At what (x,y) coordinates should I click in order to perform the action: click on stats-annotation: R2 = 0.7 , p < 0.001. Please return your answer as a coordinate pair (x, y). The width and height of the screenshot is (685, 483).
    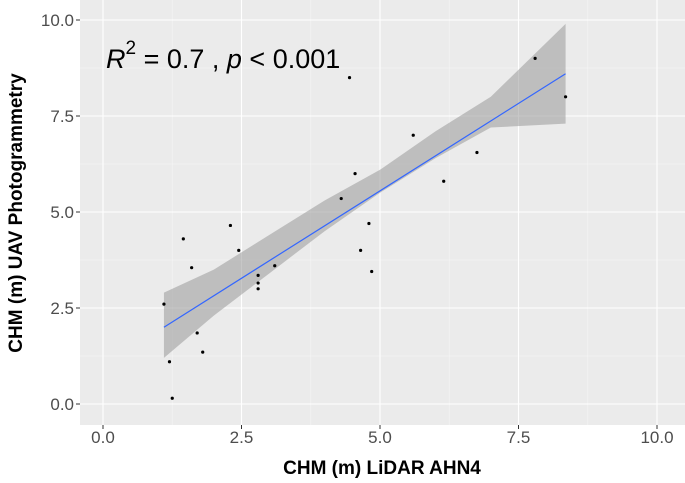
    Looking at the image, I should click on (223, 56).